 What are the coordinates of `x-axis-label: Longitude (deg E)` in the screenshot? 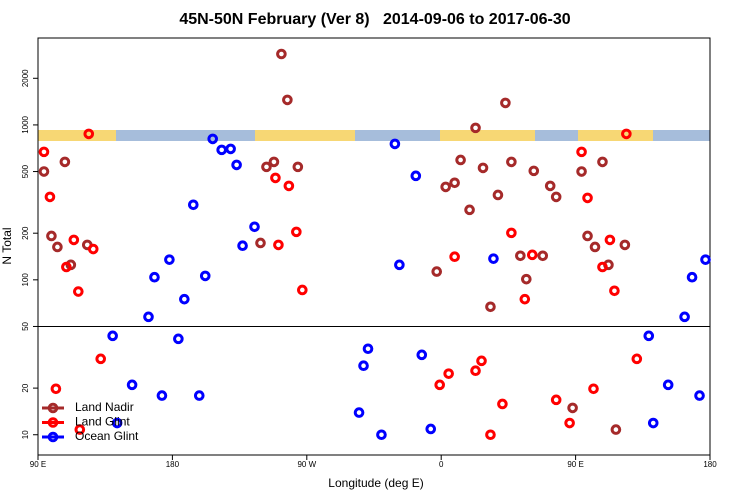 It's located at (375, 483).